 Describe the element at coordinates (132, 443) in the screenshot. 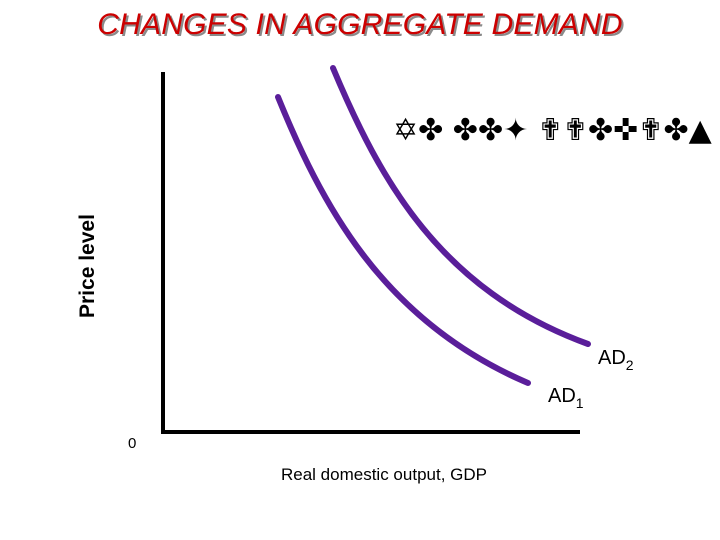

I see `origin-label: 0` at that location.